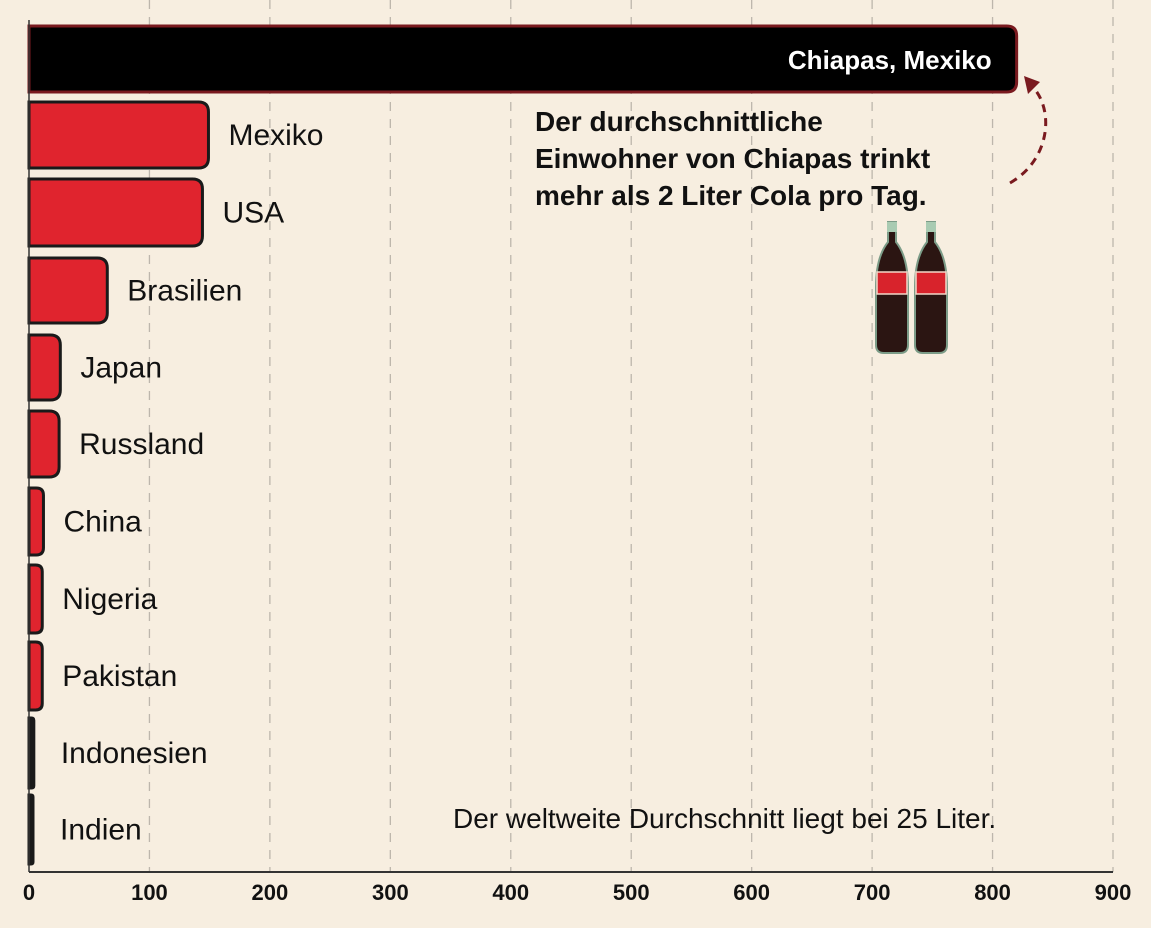 The width and height of the screenshot is (1151, 928). Describe the element at coordinates (141, 444) in the screenshot. I see `bar-label: Russland` at that location.